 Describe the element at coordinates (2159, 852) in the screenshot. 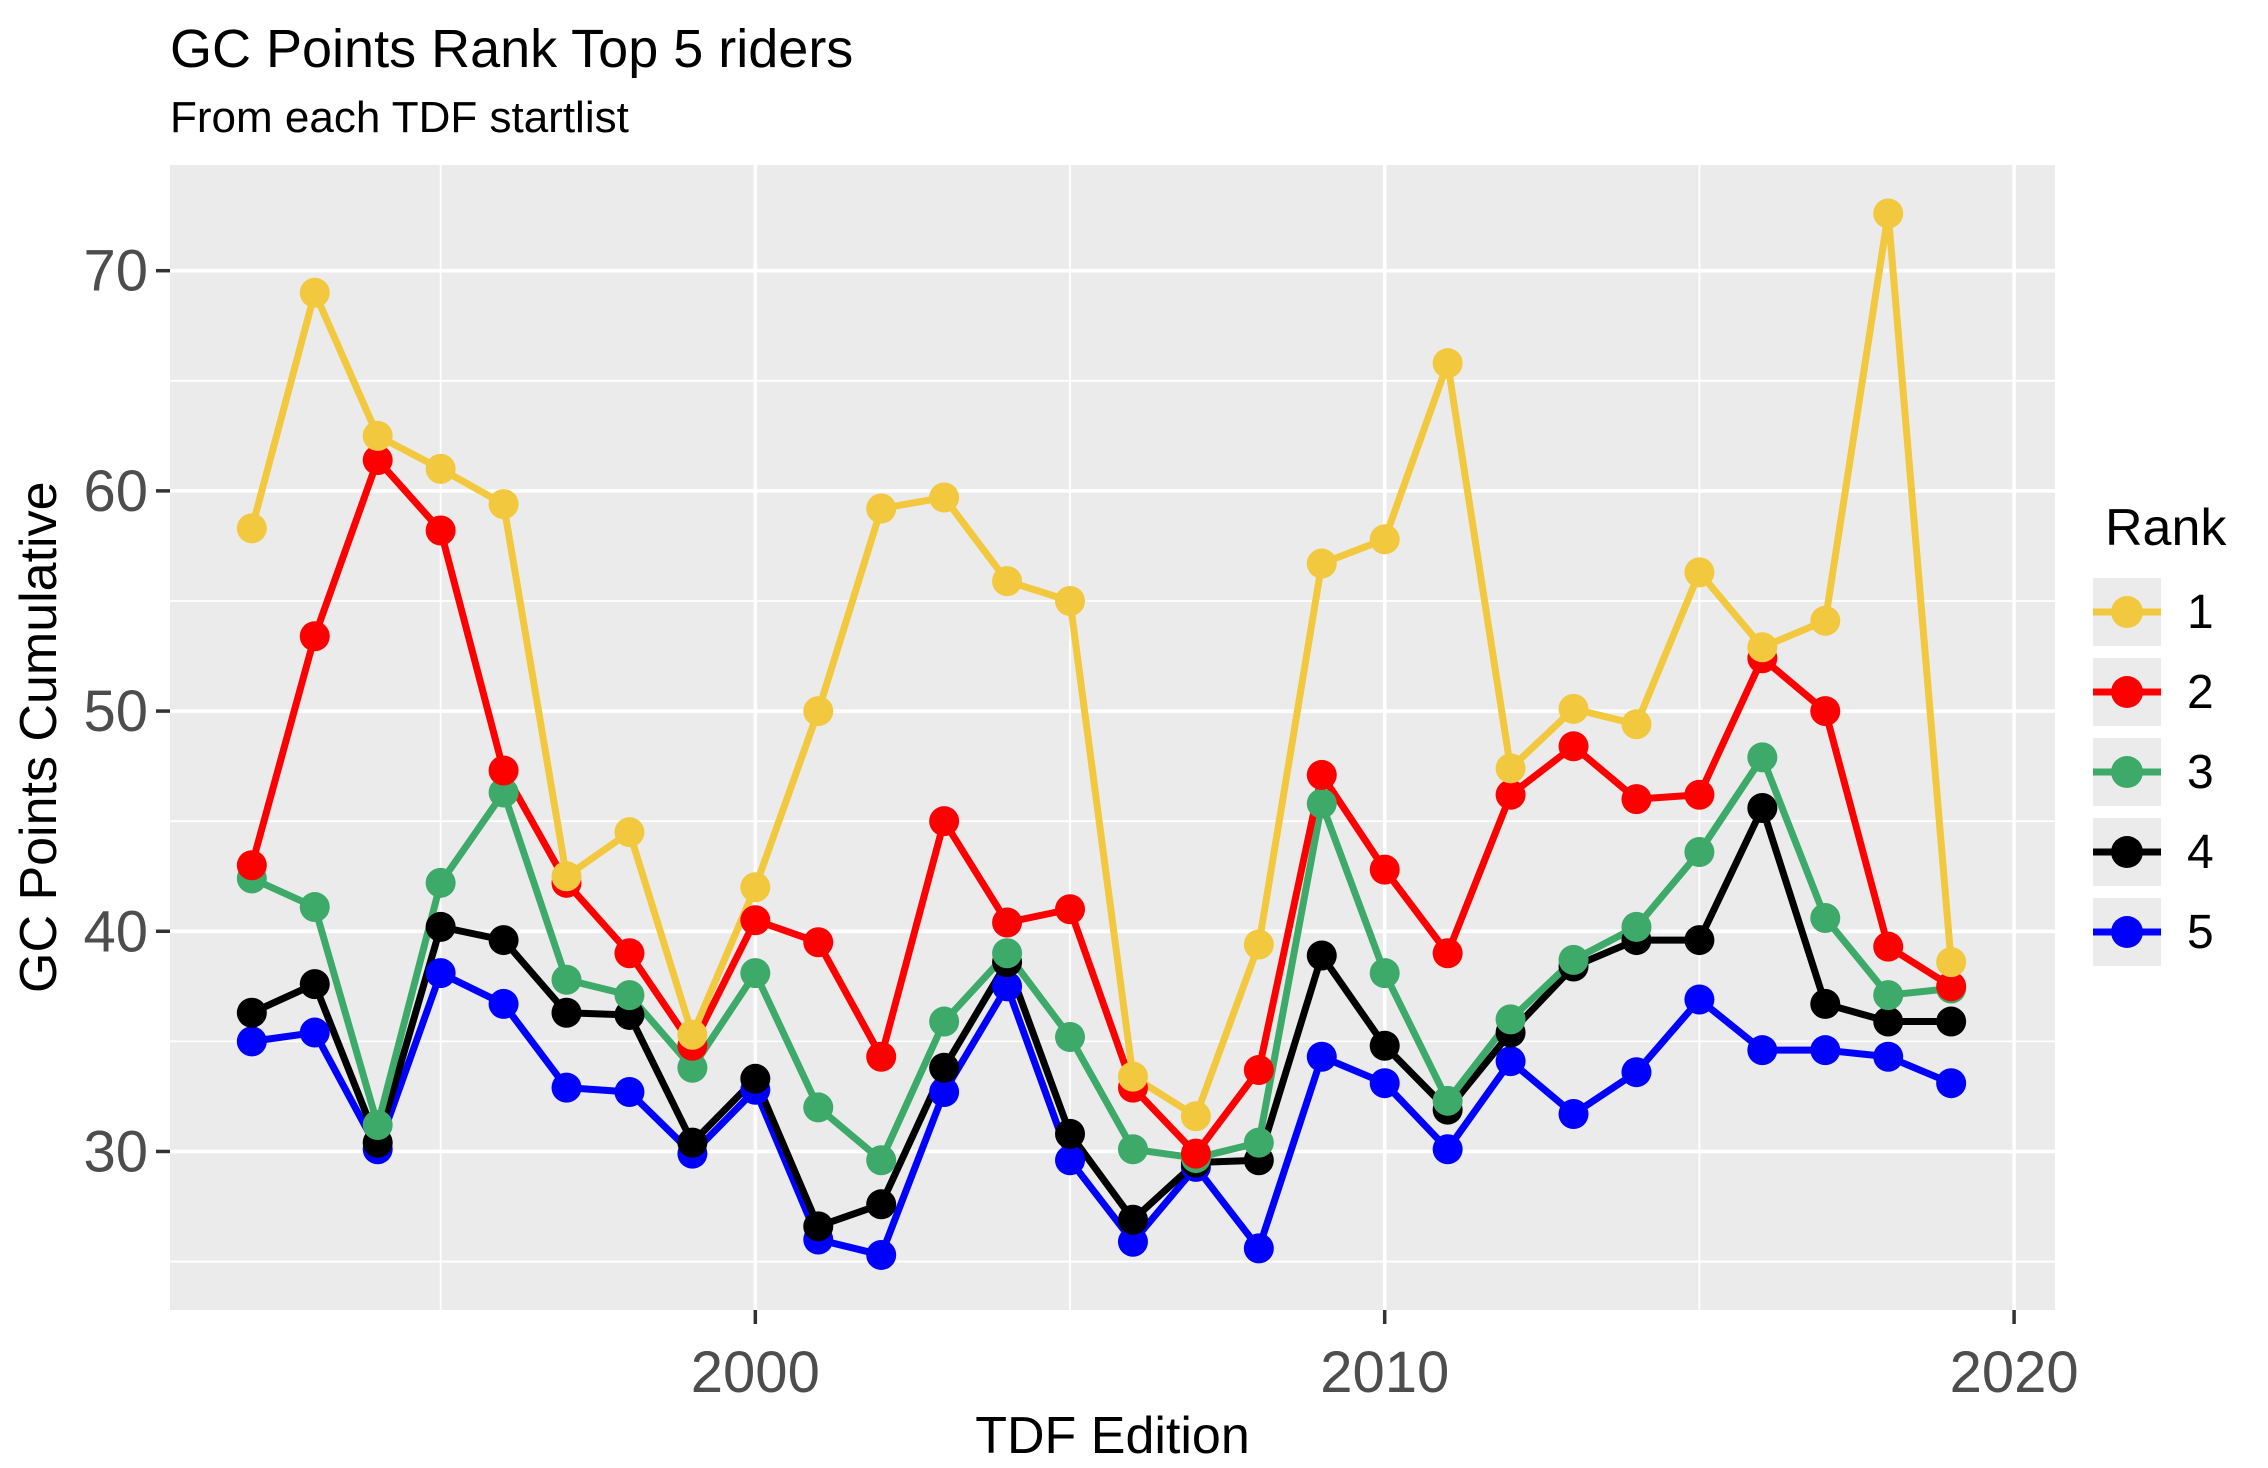

I see `legend-item-rank-4: 4` at that location.